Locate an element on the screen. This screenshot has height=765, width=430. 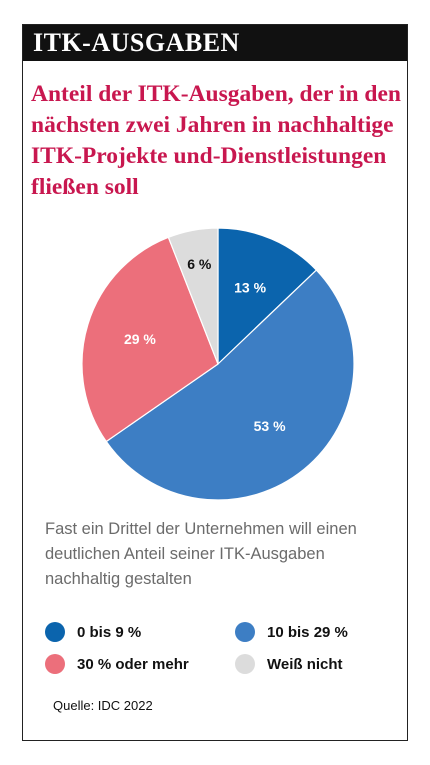
legend-label-10-29: 10 bis 29 % is located at coordinates (307, 632).